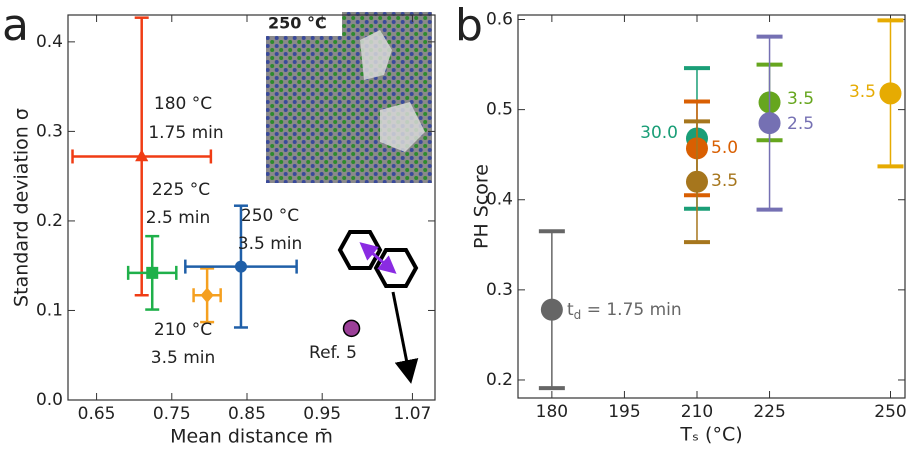  Describe the element at coordinates (322, 414) in the screenshot. I see `x-tick-label: 0.95` at that location.